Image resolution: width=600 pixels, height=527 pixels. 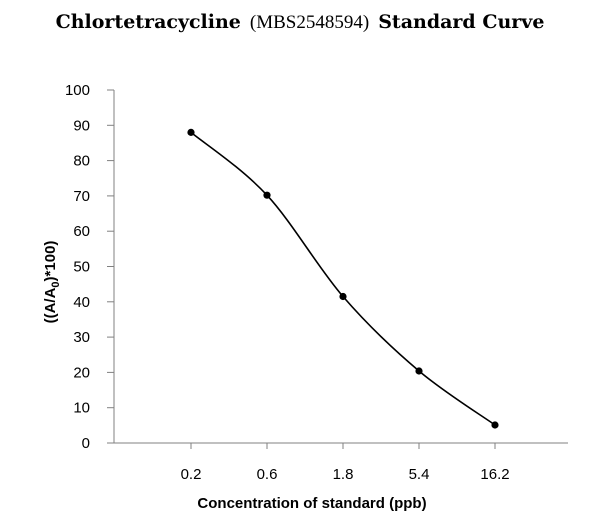 I want to click on chart-title-name: Chlortetracycline, so click(x=148, y=22).